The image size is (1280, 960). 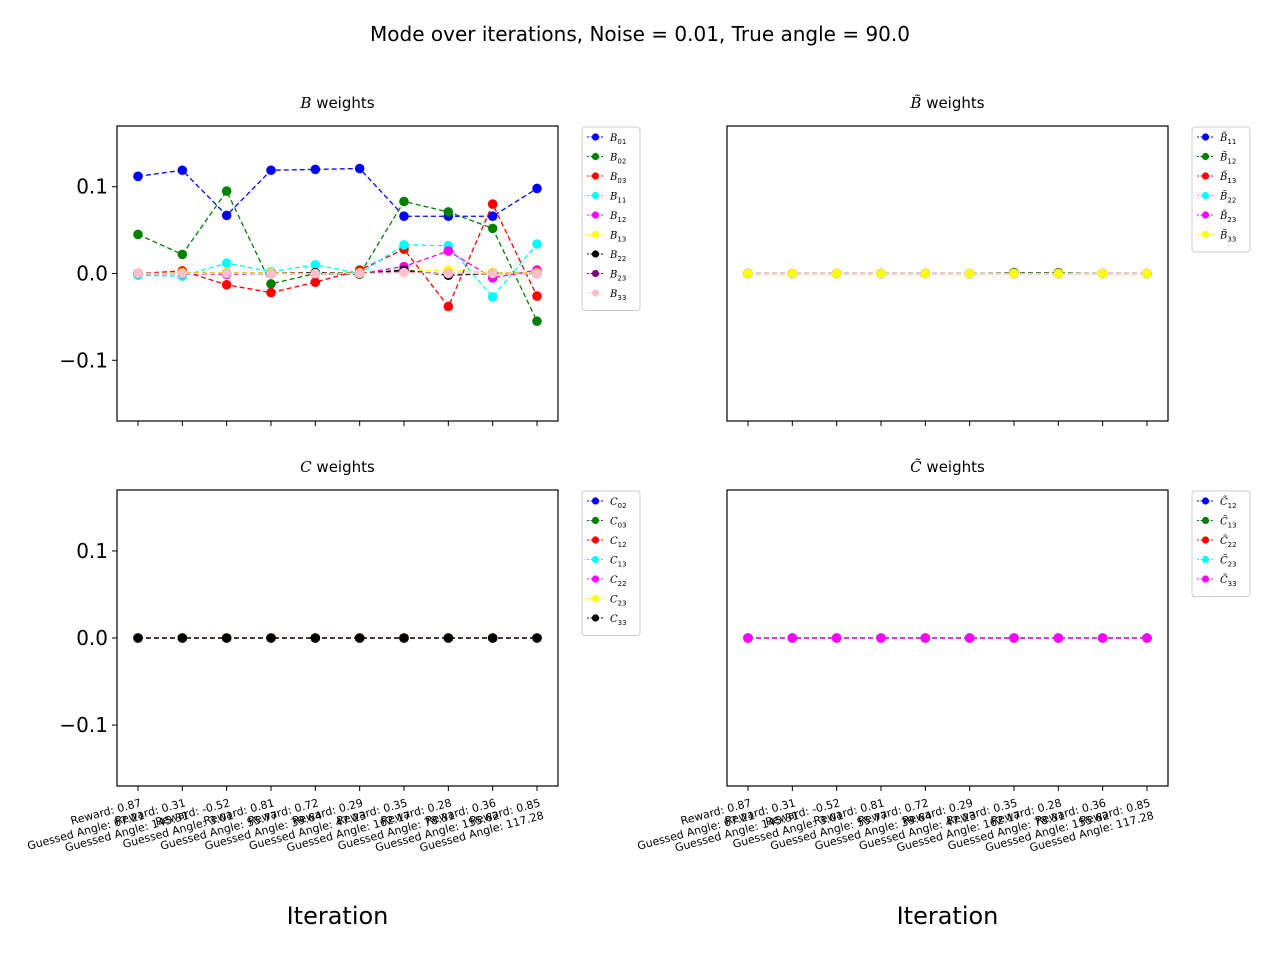 What do you see at coordinates (618, 542) in the screenshot?
I see `legend-entry: C12` at bounding box center [618, 542].